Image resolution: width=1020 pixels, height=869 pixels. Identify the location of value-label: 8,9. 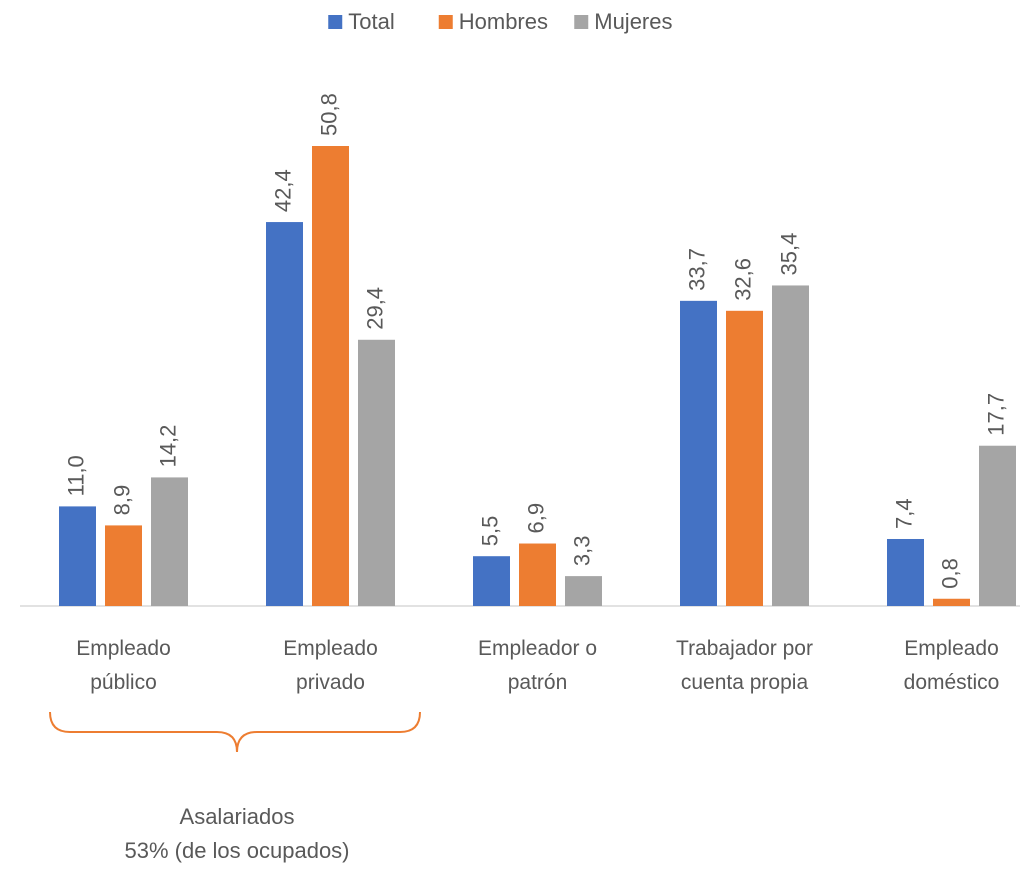
(121, 500).